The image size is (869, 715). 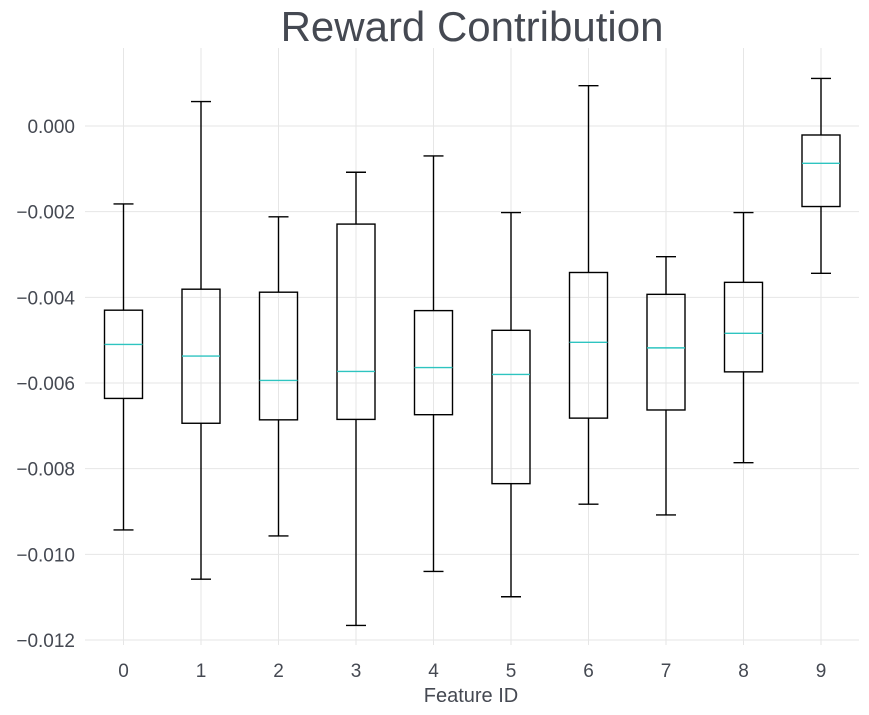 What do you see at coordinates (472, 26) in the screenshot?
I see `chart-title: Reward Contribution` at bounding box center [472, 26].